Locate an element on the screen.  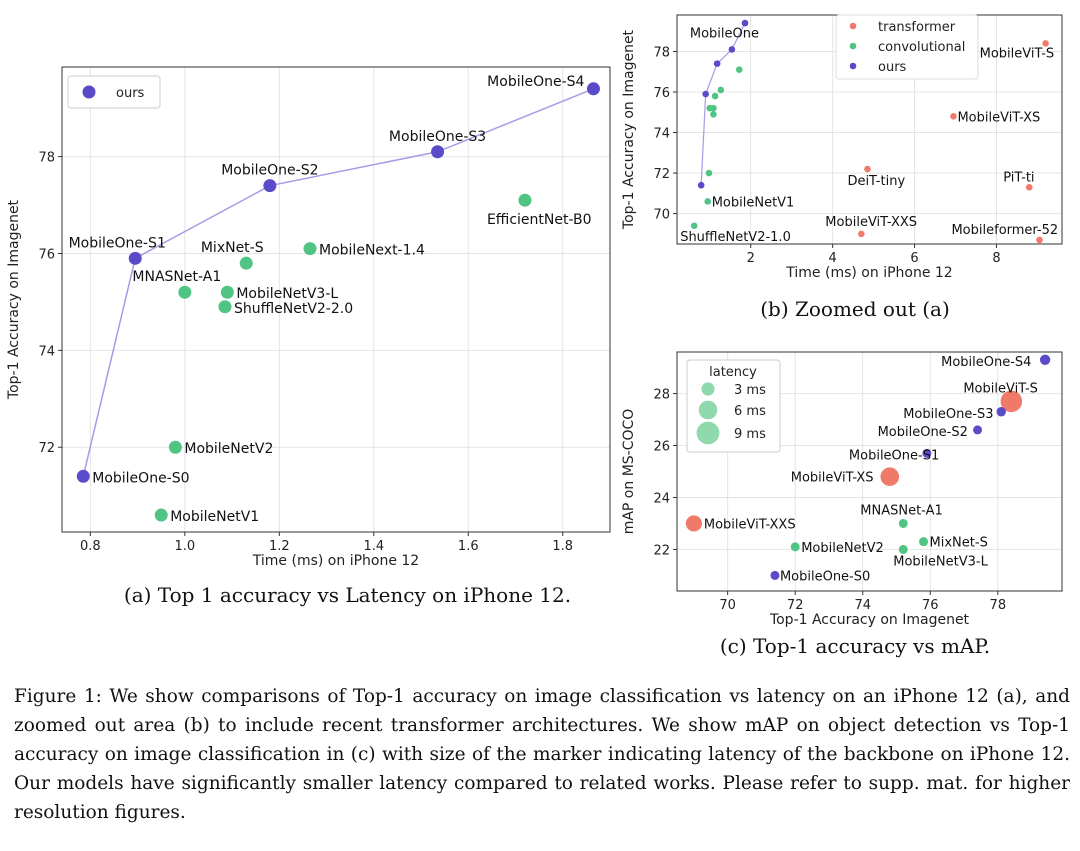
point-label-mobileone-s1: MobileOne-S1 is located at coordinates (894, 455).